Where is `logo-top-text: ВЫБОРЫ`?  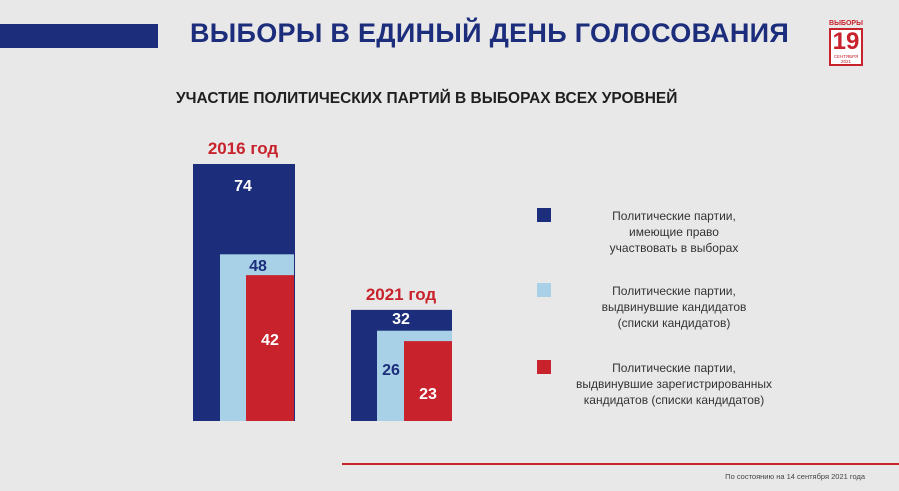 logo-top-text: ВЫБОРЫ is located at coordinates (846, 23).